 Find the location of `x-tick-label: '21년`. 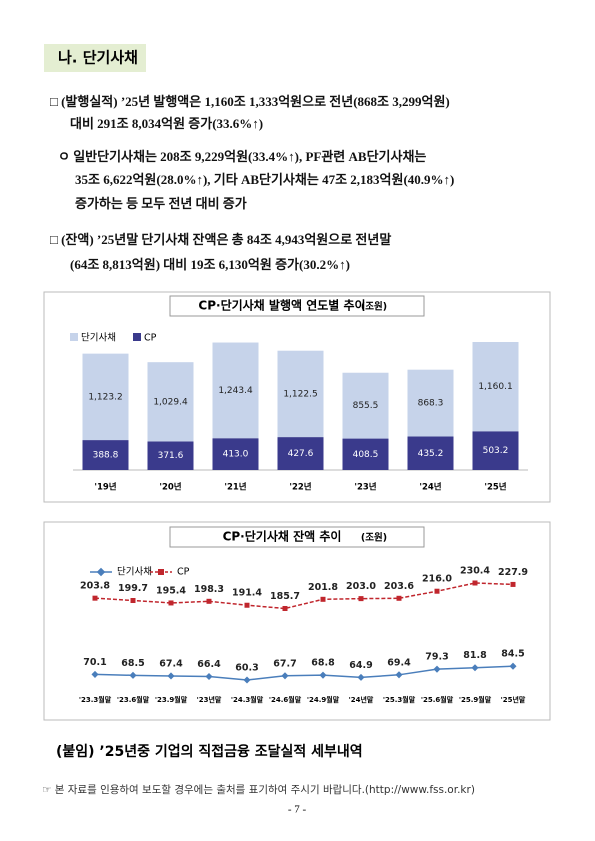

x-tick-label: '21년 is located at coordinates (235, 487).